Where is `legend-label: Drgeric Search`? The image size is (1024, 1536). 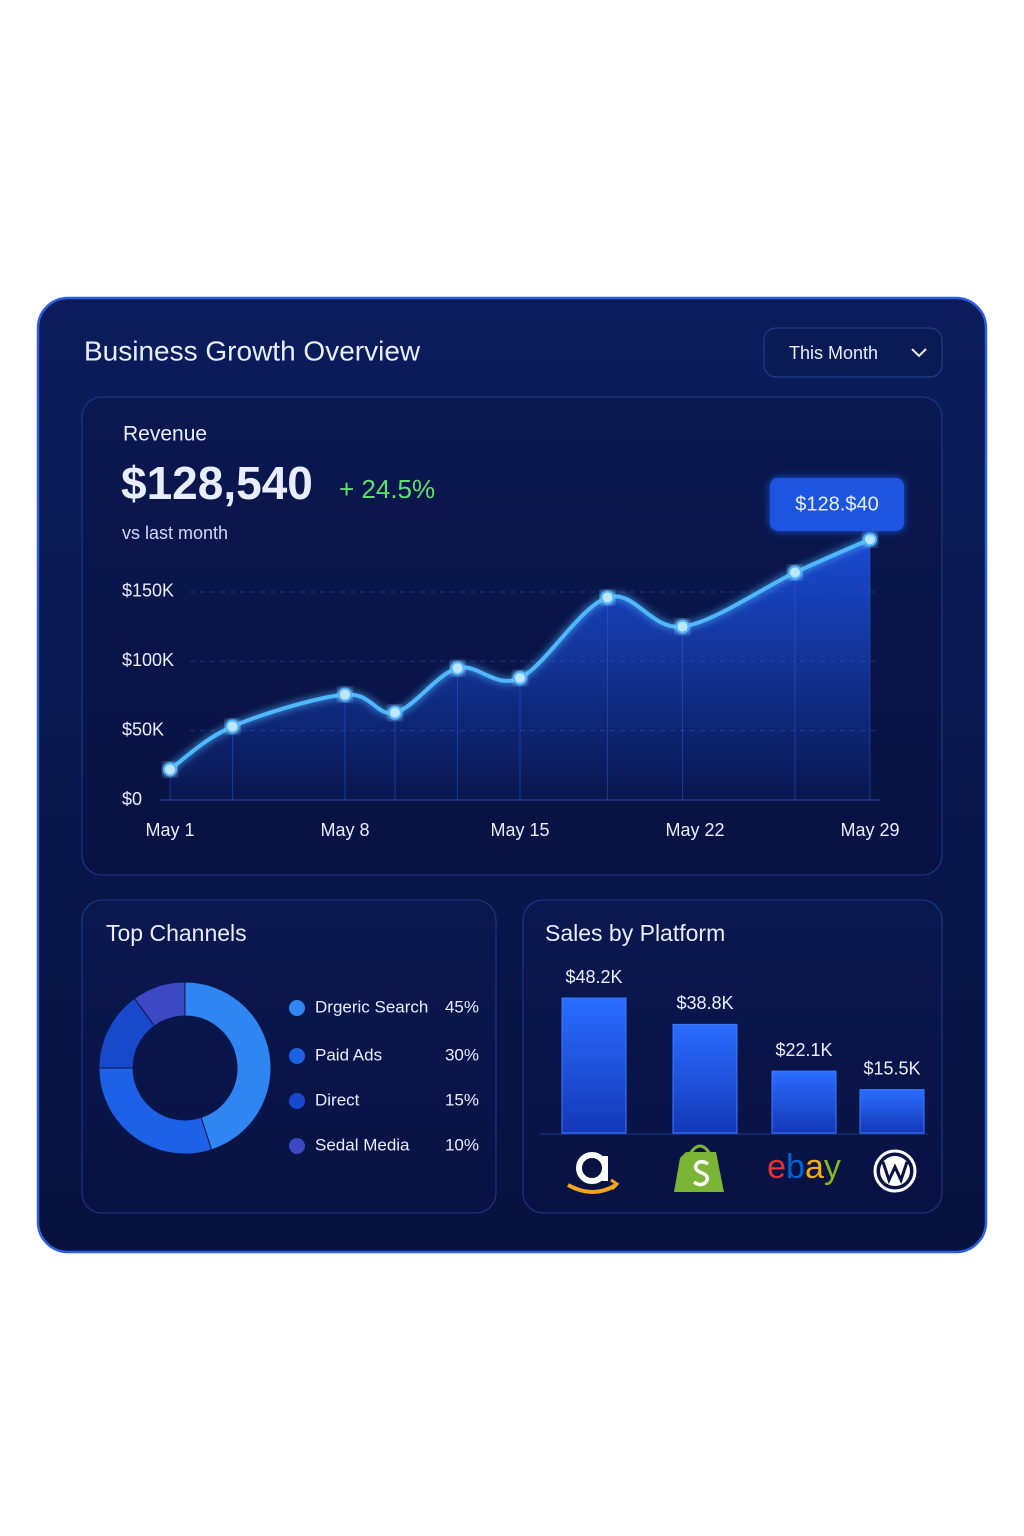 legend-label: Drgeric Search is located at coordinates (371, 1006).